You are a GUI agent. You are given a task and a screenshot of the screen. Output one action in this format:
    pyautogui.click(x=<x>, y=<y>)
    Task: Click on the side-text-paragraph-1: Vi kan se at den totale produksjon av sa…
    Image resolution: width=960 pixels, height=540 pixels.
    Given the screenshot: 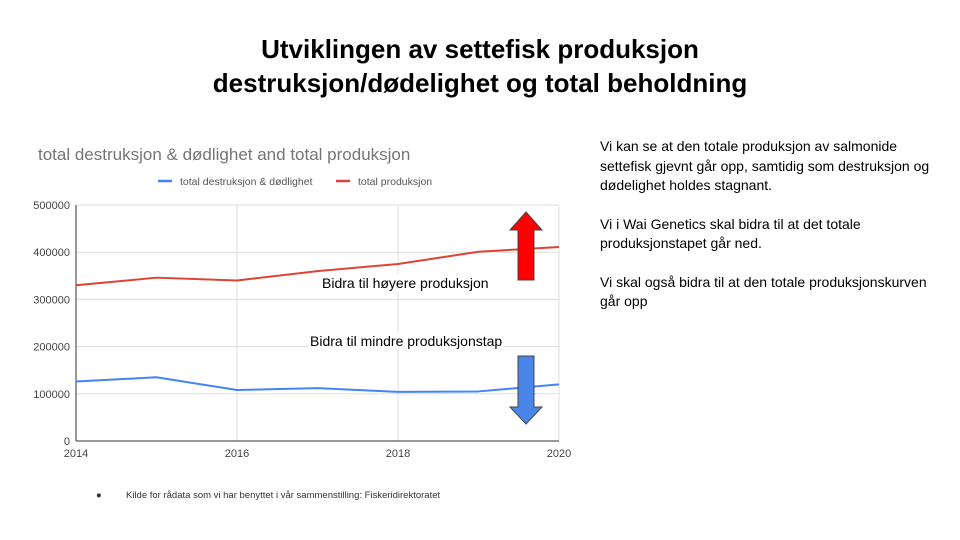 What is the action you would take?
    pyautogui.click(x=765, y=165)
    